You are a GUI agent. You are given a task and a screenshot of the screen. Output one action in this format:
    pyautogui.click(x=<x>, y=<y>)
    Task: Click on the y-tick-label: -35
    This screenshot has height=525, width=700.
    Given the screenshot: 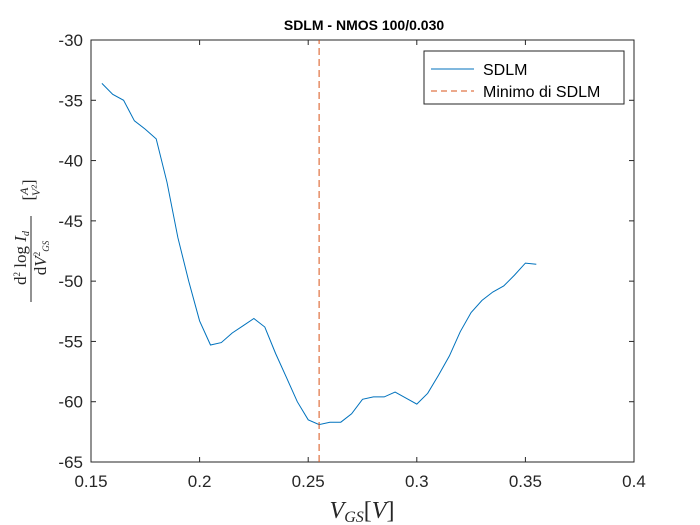 What is the action you would take?
    pyautogui.click(x=70, y=100)
    